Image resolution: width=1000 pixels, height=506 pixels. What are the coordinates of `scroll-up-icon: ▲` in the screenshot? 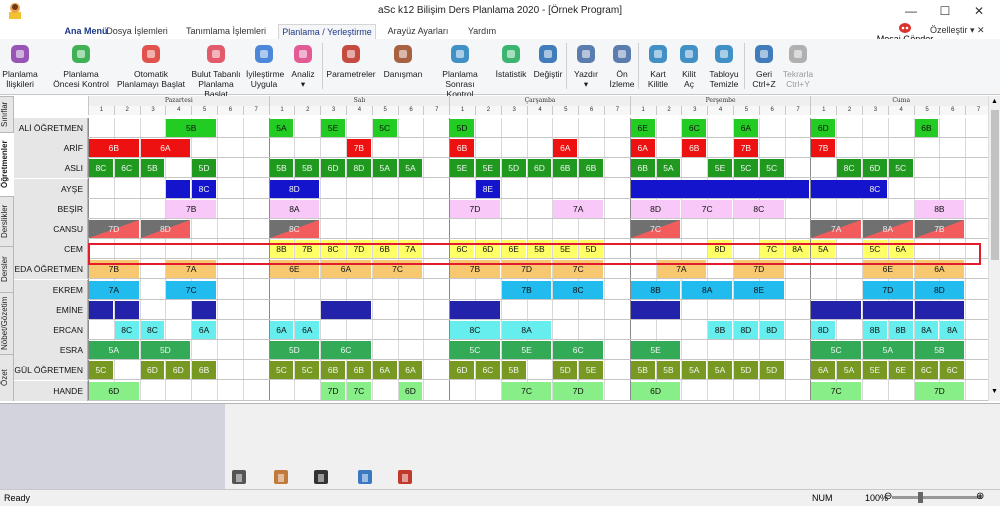 It's located at (994, 101).